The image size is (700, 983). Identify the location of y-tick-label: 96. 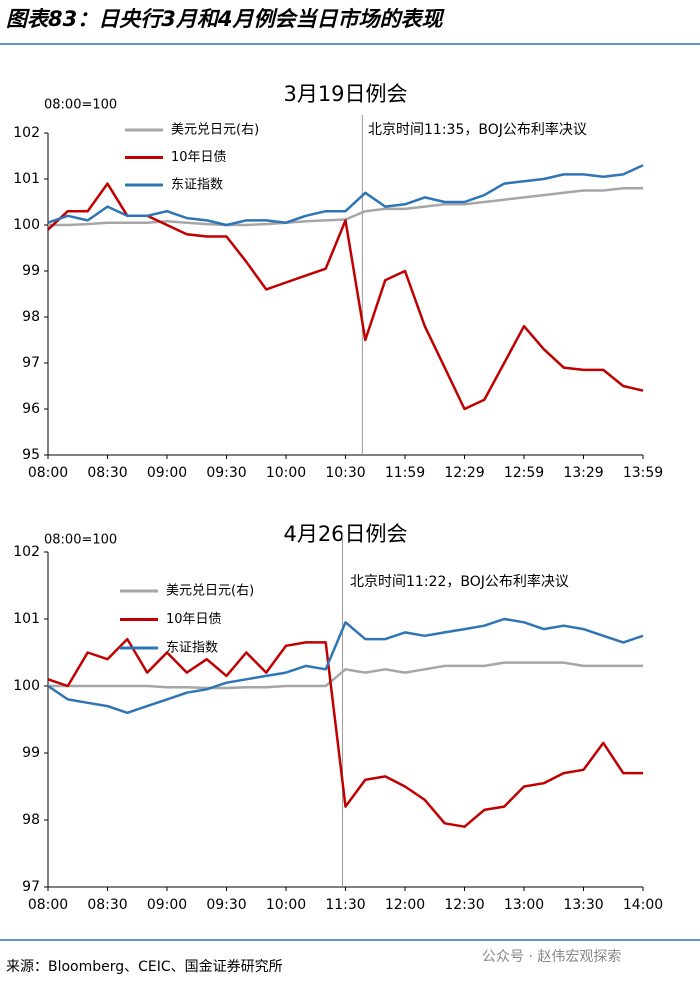
(31, 409).